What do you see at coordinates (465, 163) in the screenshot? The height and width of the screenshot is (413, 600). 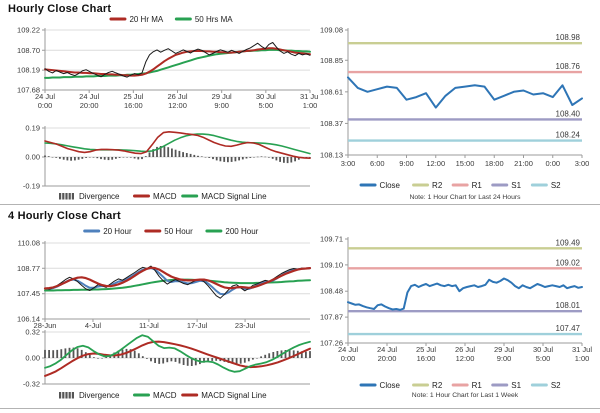 I see `chart-text: 15:00` at bounding box center [465, 163].